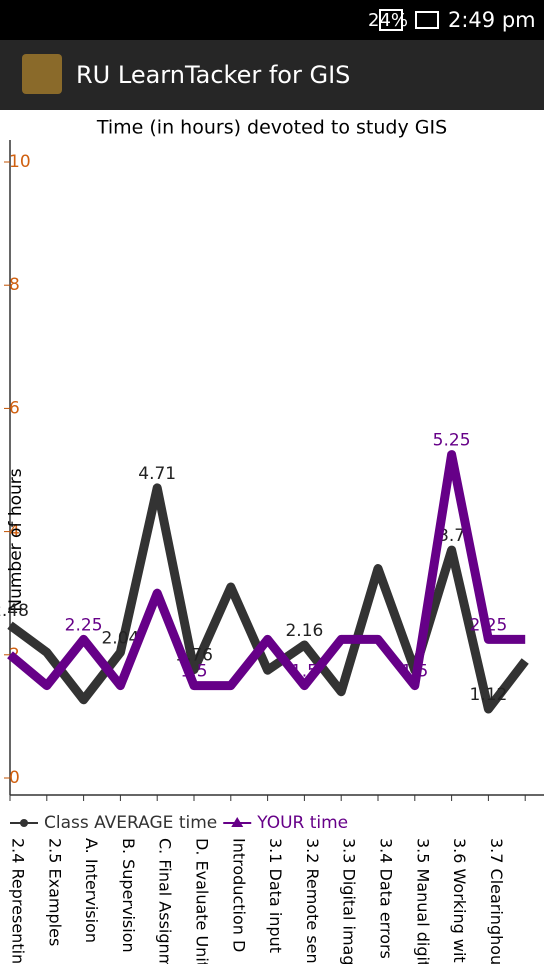 This screenshot has height=964, width=544. What do you see at coordinates (14, 532) in the screenshot?
I see `y-tick-label: 4` at bounding box center [14, 532].